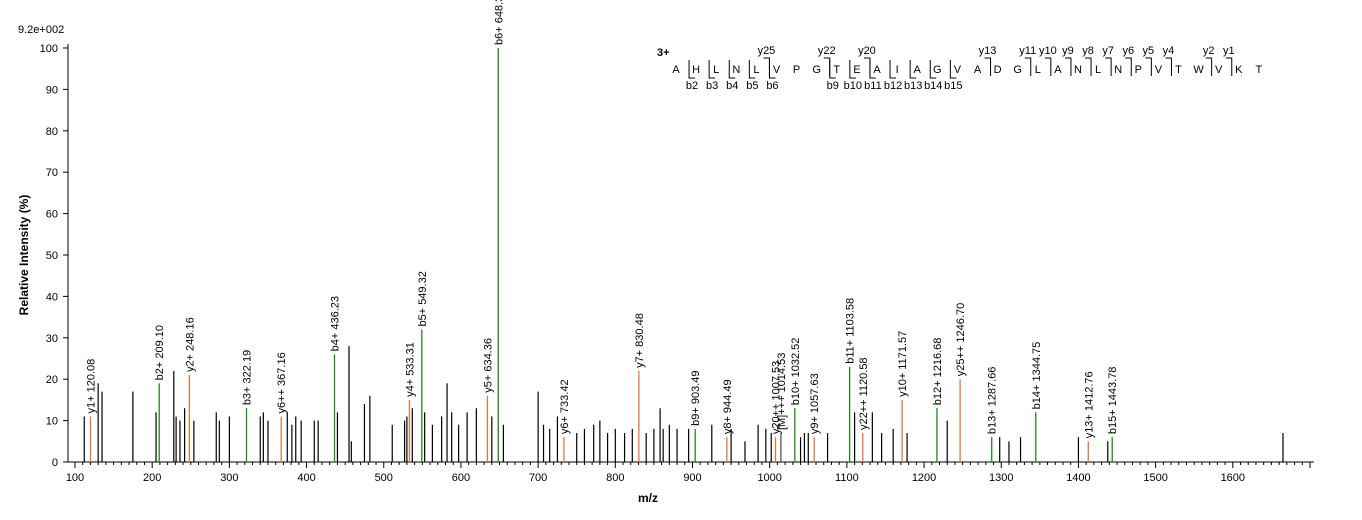  I want to click on x-axis-label: m/z, so click(648, 498).